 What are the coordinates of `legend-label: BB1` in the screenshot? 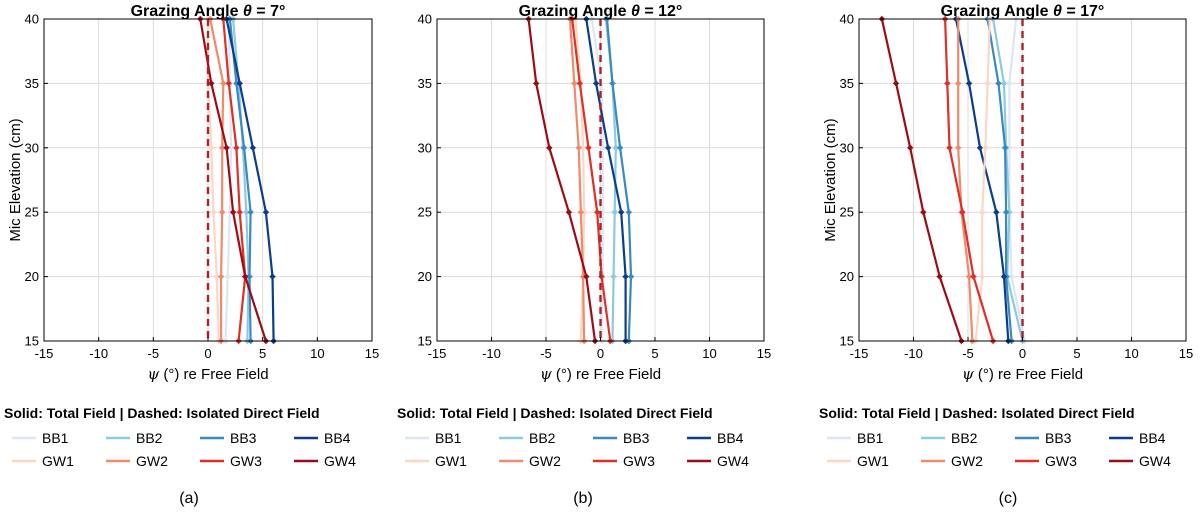 It's located at (448, 438).